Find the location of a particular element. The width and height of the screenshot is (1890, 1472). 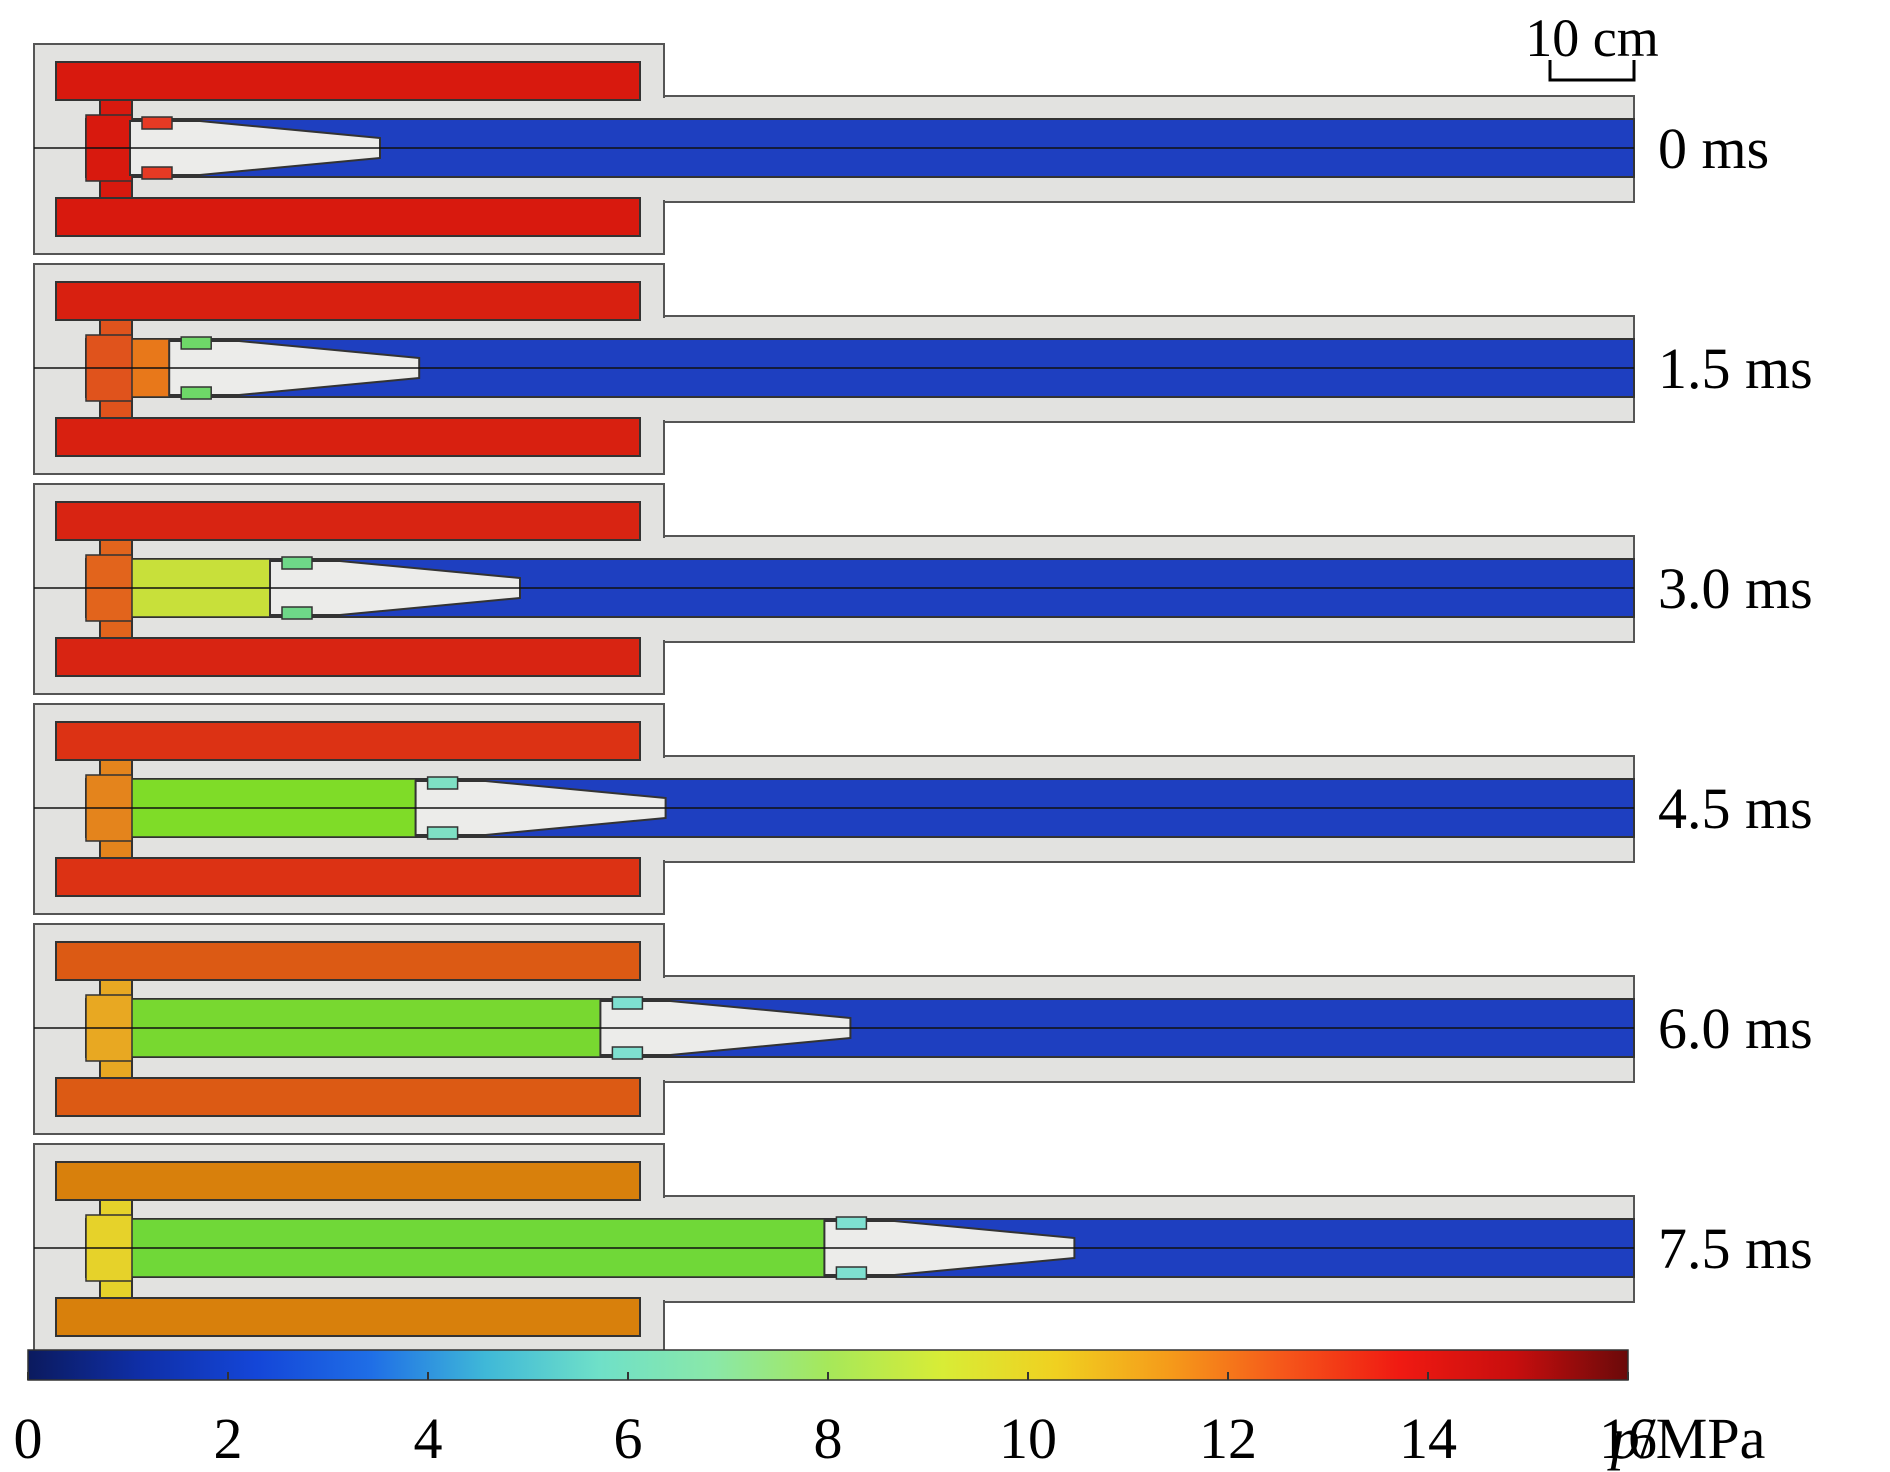

colorbar-tick-label: 2 is located at coordinates (228, 1438).